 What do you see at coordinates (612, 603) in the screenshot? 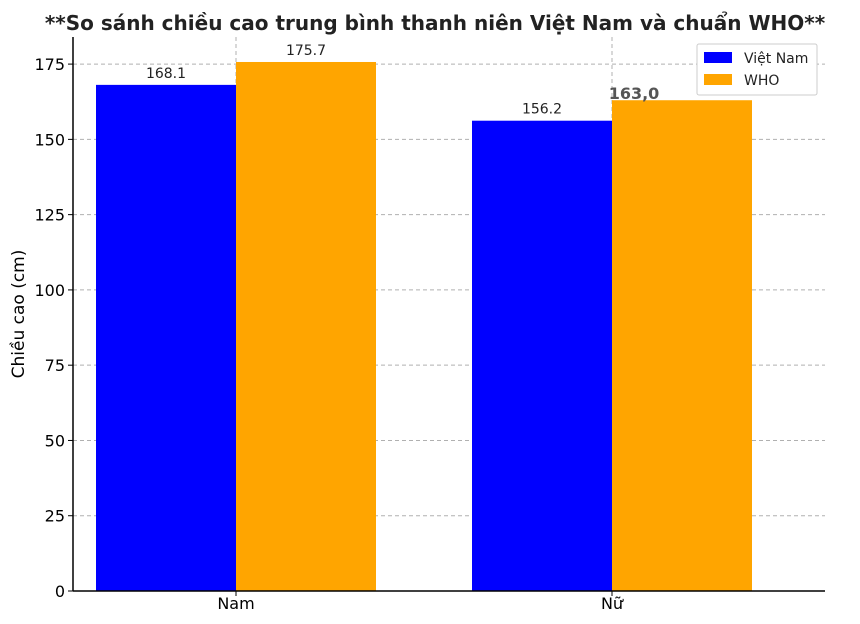
I see `x-tick-label-nu: Nữ` at bounding box center [612, 603].